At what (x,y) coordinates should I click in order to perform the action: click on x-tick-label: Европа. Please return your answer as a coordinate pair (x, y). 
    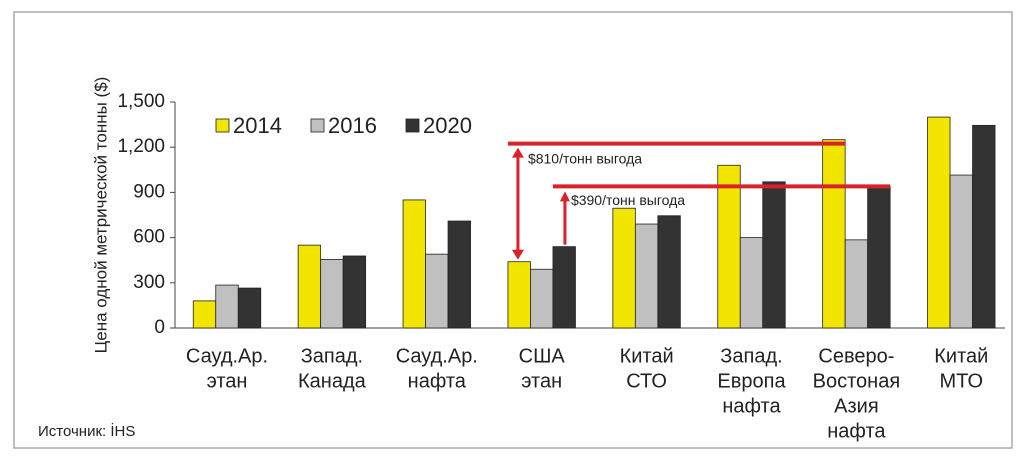
    Looking at the image, I should click on (751, 381).